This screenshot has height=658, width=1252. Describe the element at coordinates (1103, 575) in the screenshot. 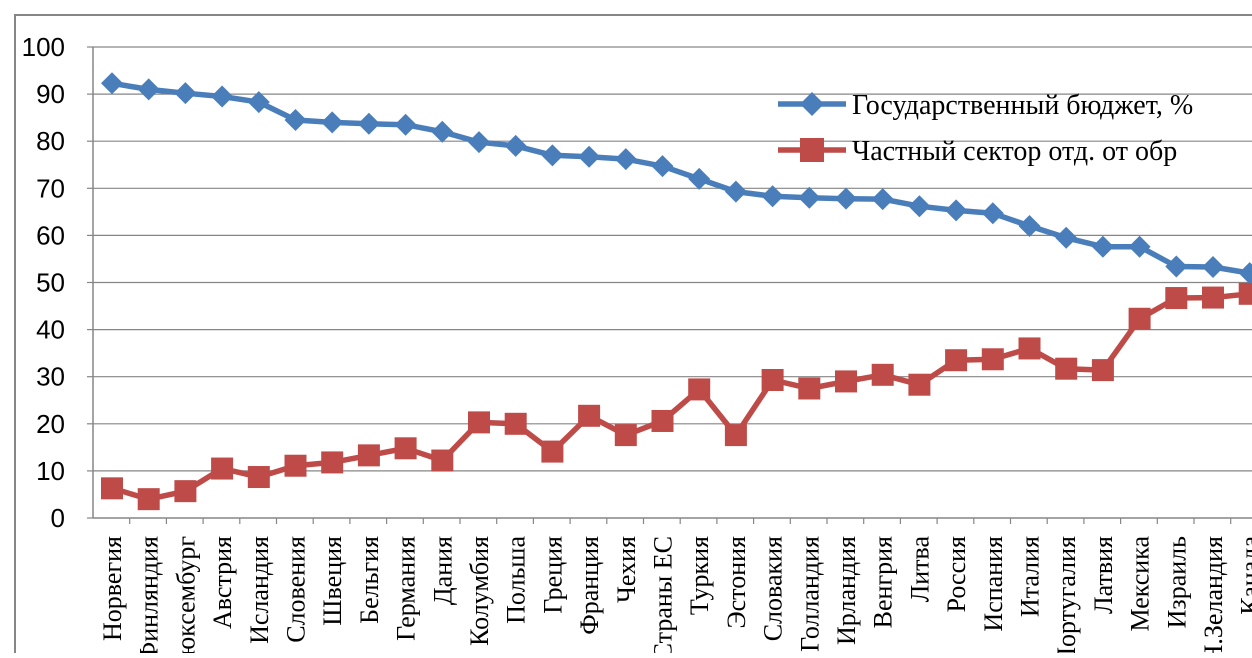

I see `x-tick-label: Латвия` at that location.